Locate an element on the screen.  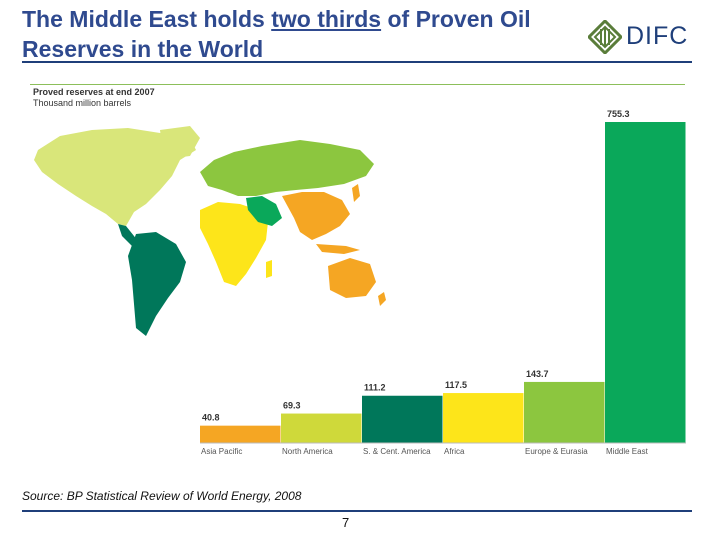
chart-top-rule is located at coordinates (357, 84).